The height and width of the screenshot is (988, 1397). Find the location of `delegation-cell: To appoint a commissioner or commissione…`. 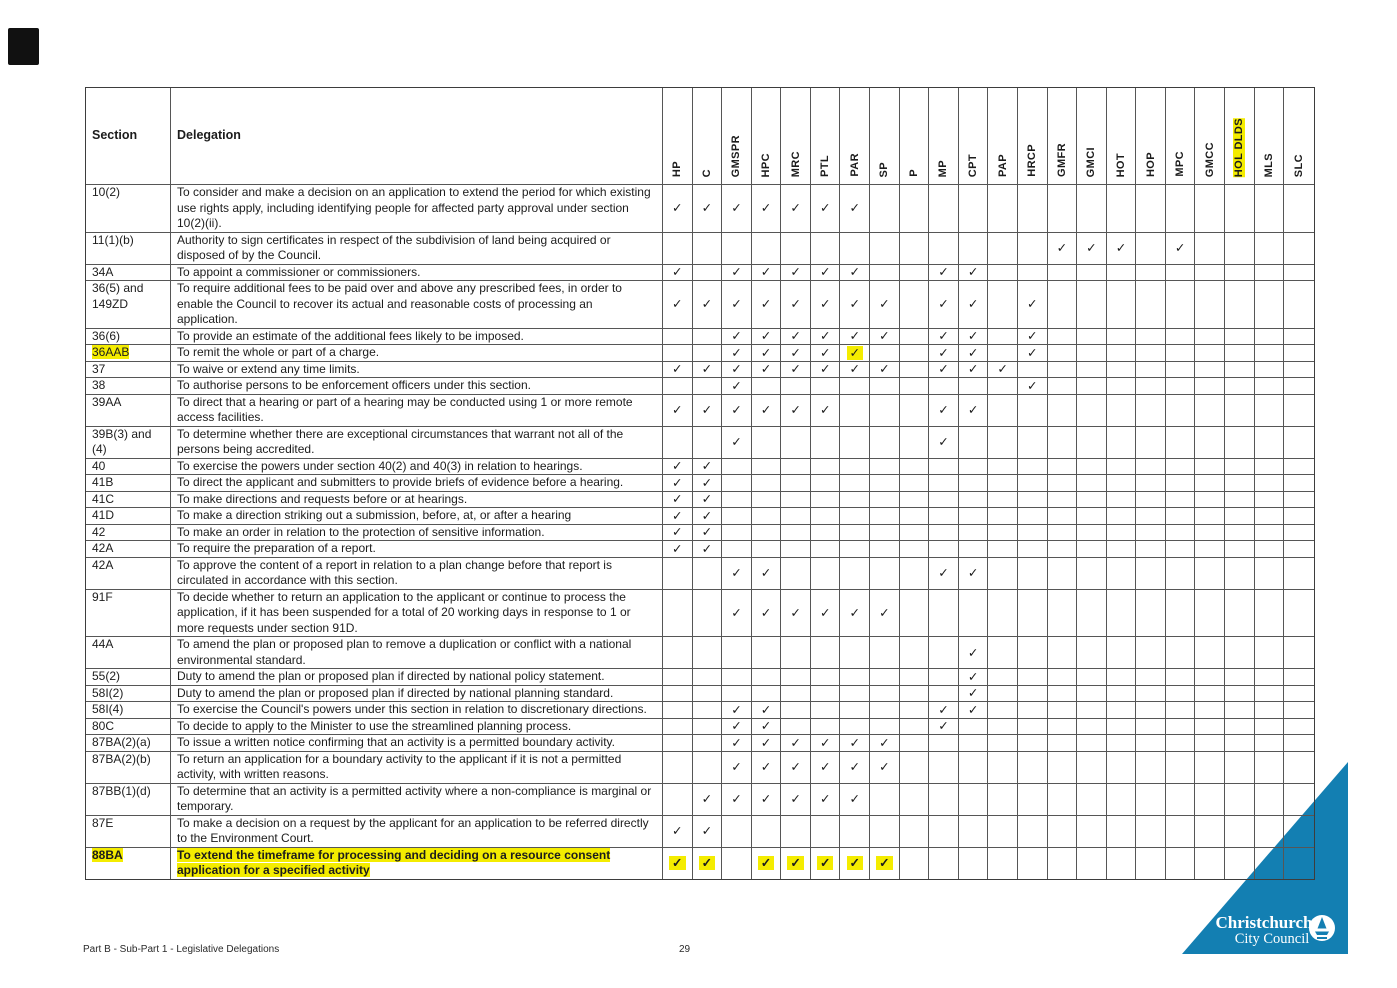

delegation-cell: To appoint a commissioner or commissione… is located at coordinates (417, 272).